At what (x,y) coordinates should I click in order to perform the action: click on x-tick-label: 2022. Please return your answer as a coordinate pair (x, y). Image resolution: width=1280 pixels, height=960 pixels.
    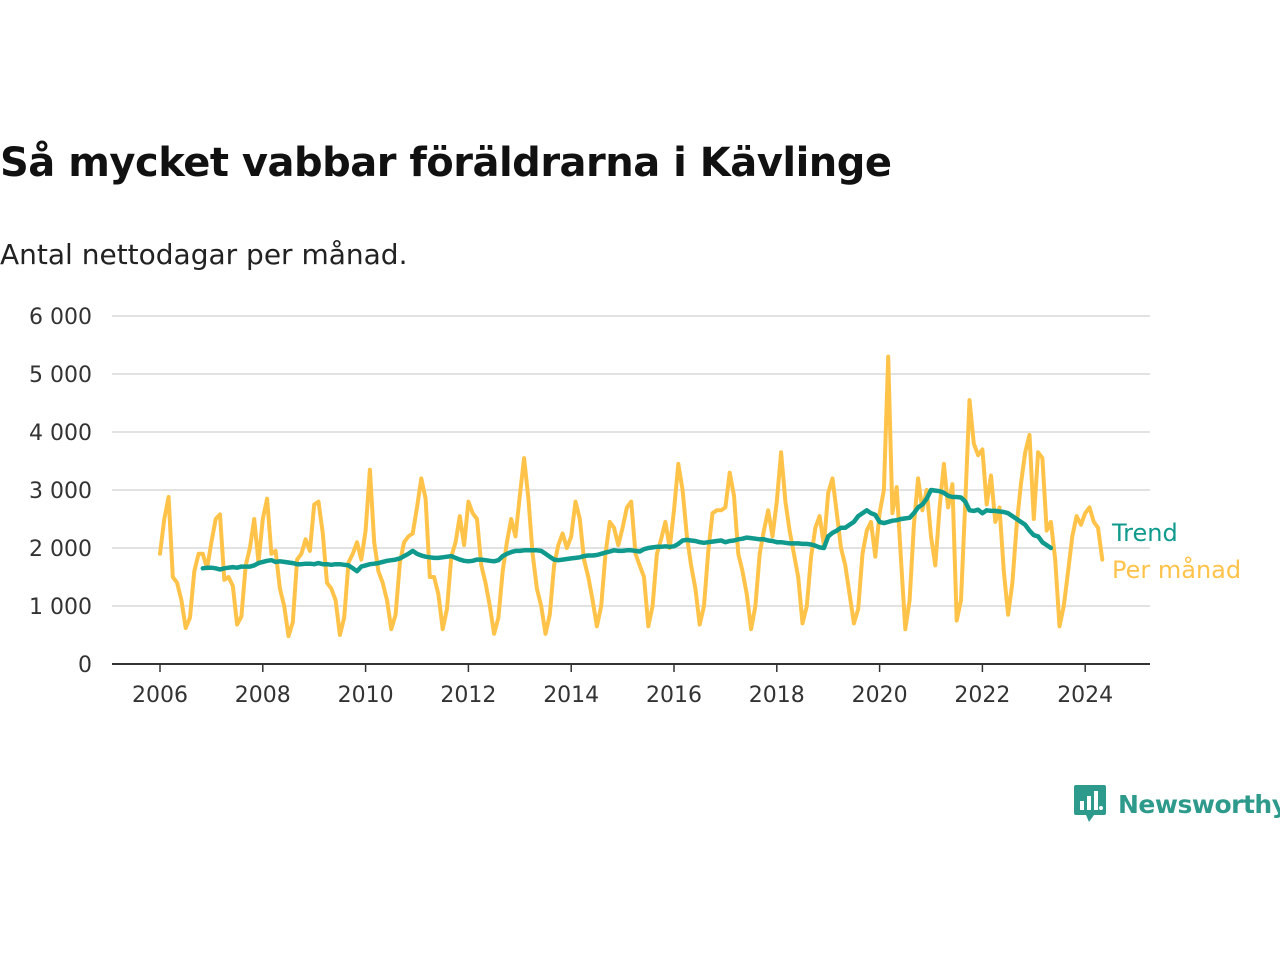
    Looking at the image, I should click on (982, 695).